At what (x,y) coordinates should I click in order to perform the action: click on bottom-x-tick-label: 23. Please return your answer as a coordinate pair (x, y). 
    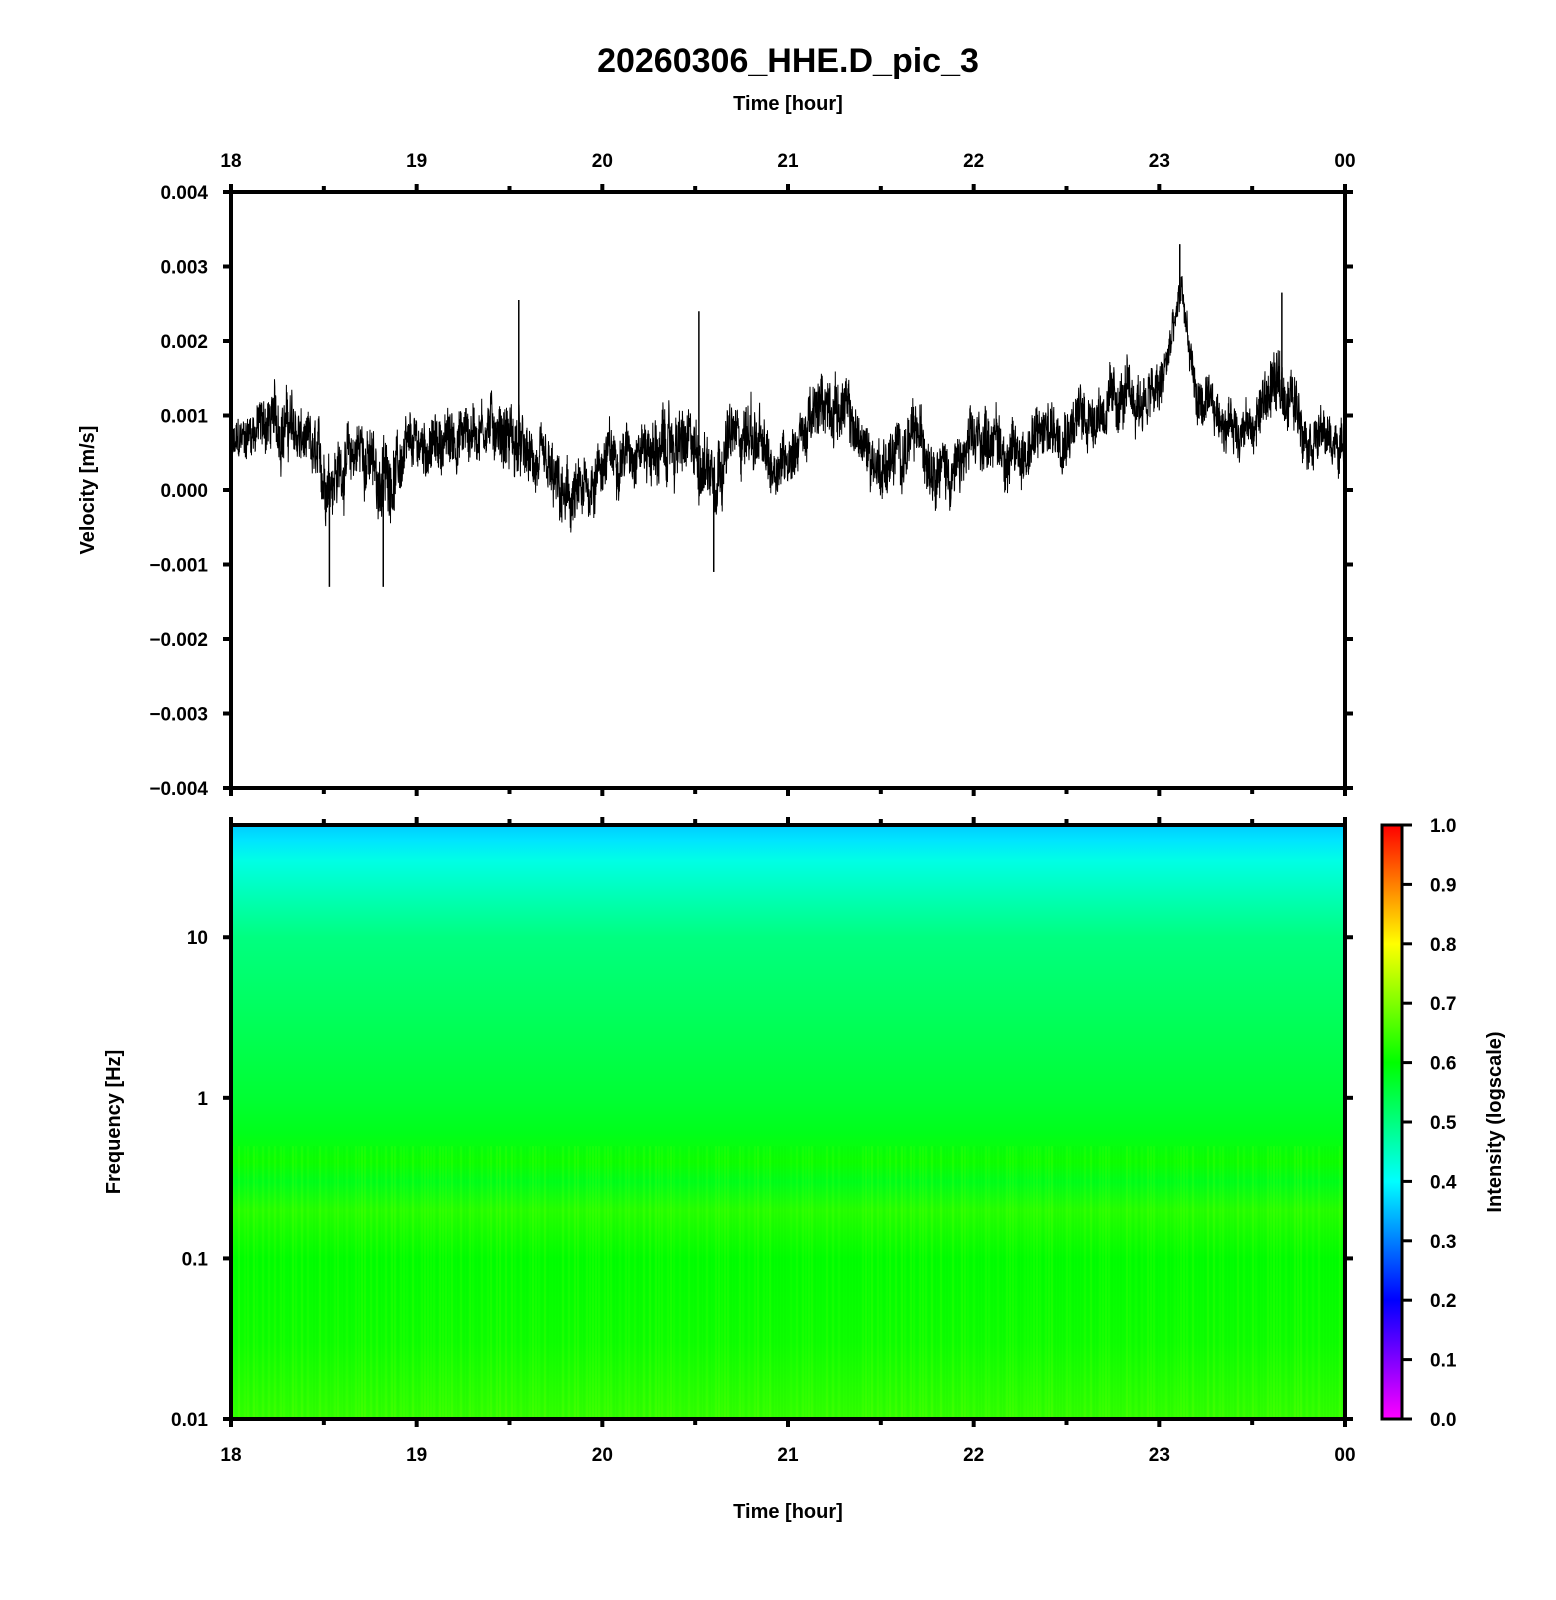
    Looking at the image, I should click on (1159, 1455).